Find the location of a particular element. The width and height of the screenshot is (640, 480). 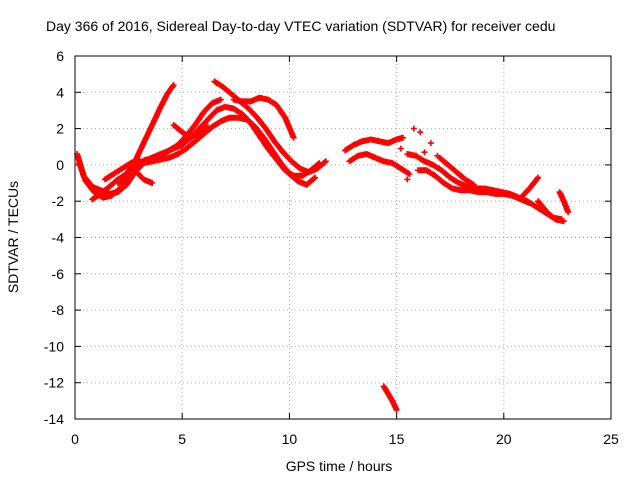

y-axis-label: SDTVAR / TECUs is located at coordinates (13, 237).